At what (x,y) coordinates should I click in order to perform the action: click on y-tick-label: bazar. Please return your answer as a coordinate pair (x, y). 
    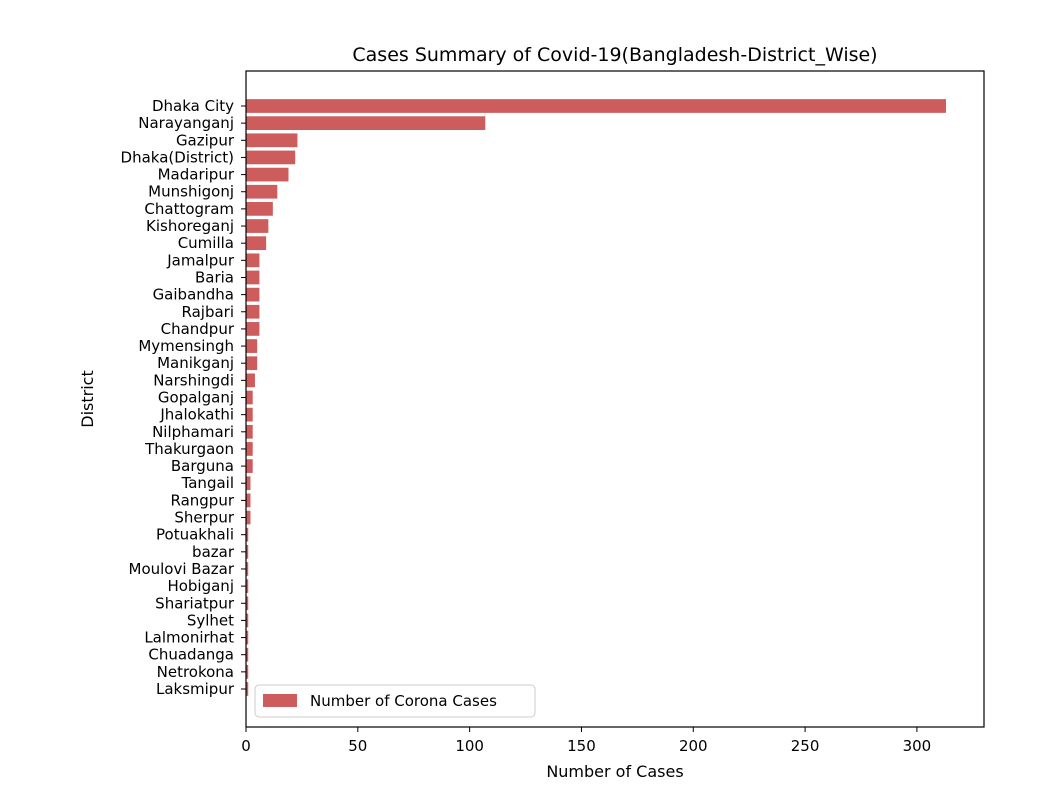
    Looking at the image, I should click on (213, 552).